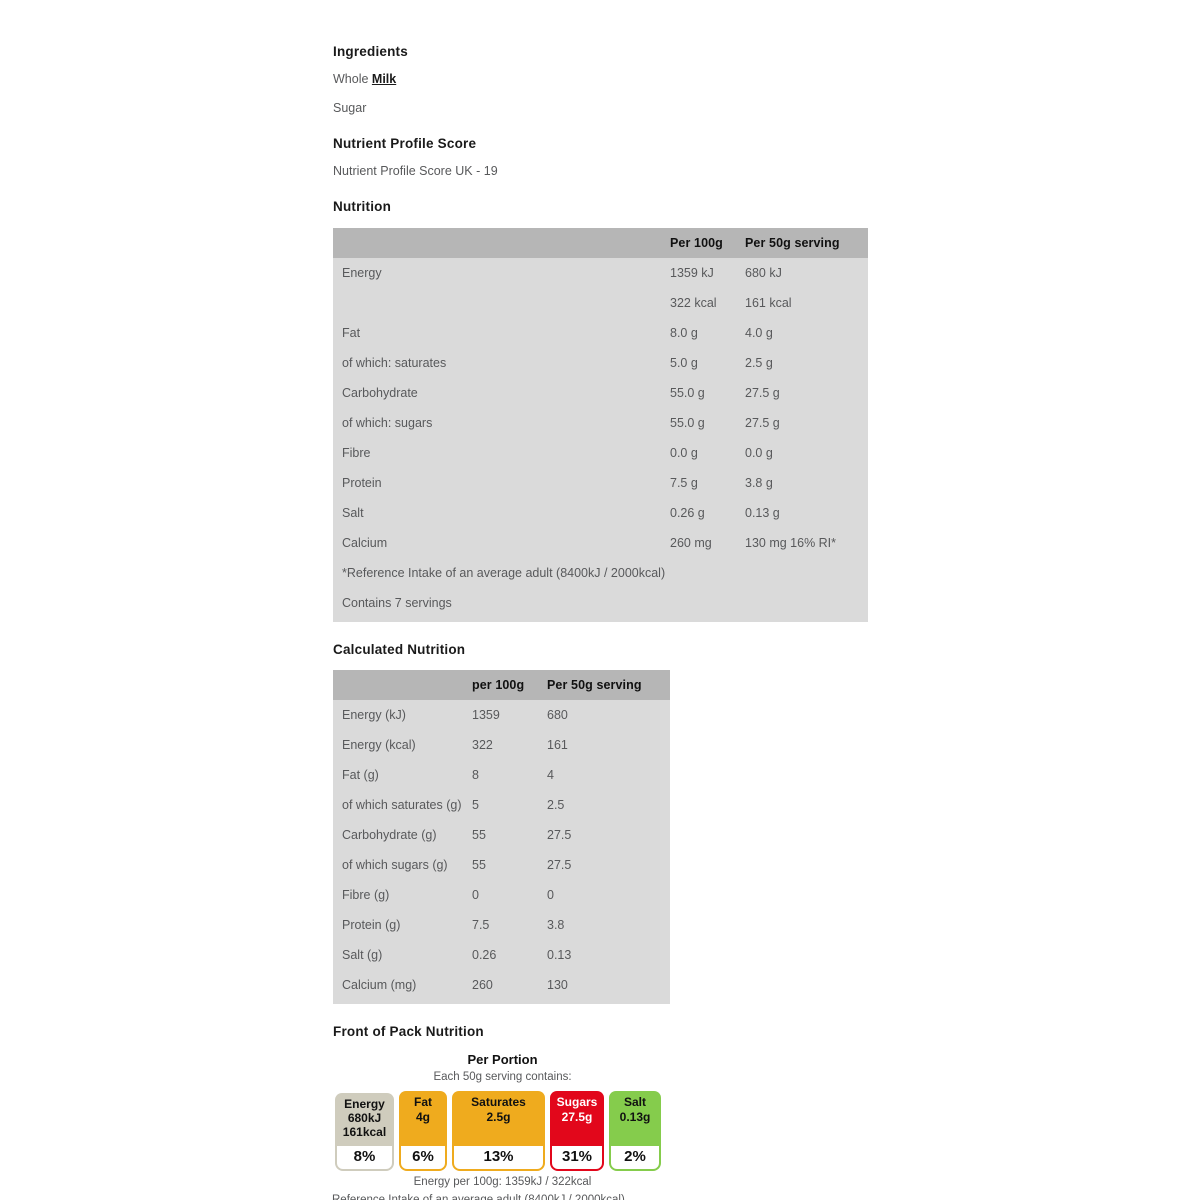  I want to click on row-label: Protein (g), so click(371, 924).